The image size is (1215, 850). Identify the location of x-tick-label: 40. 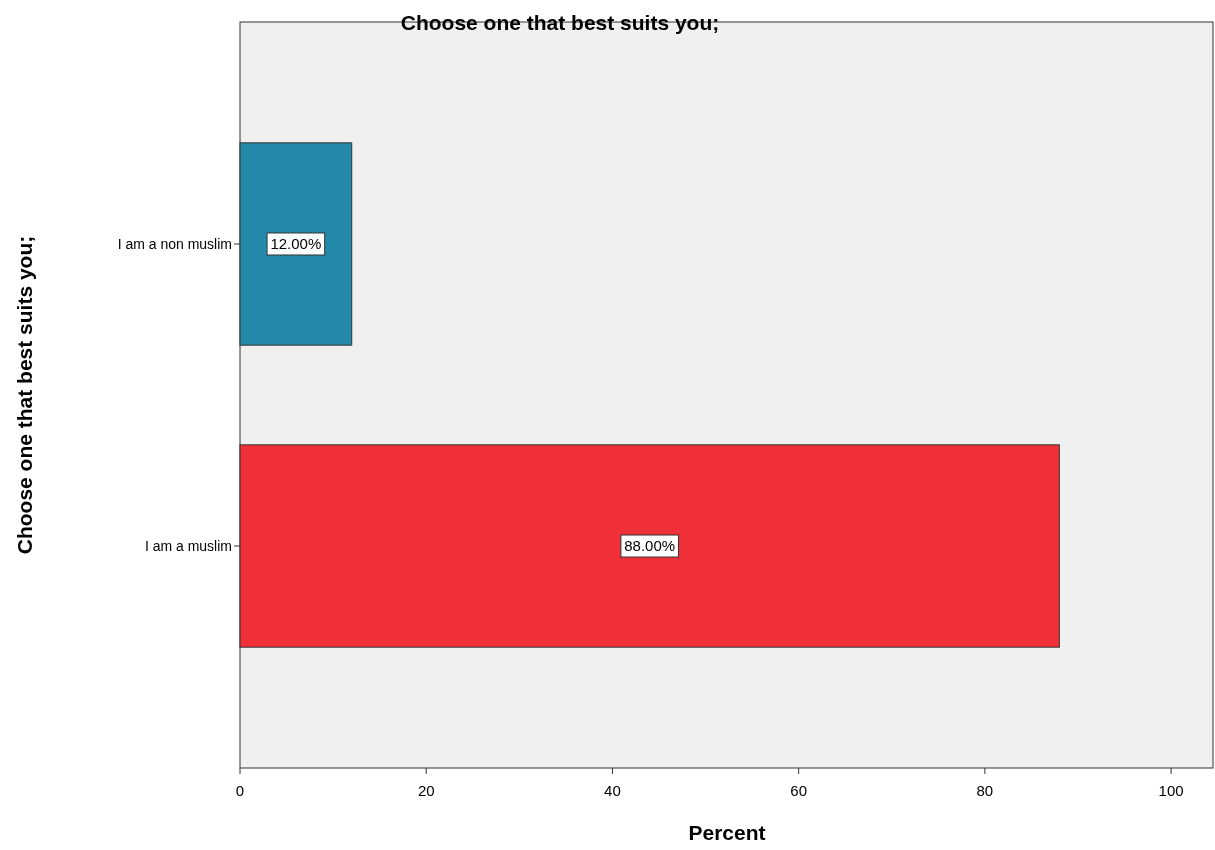
(612, 790).